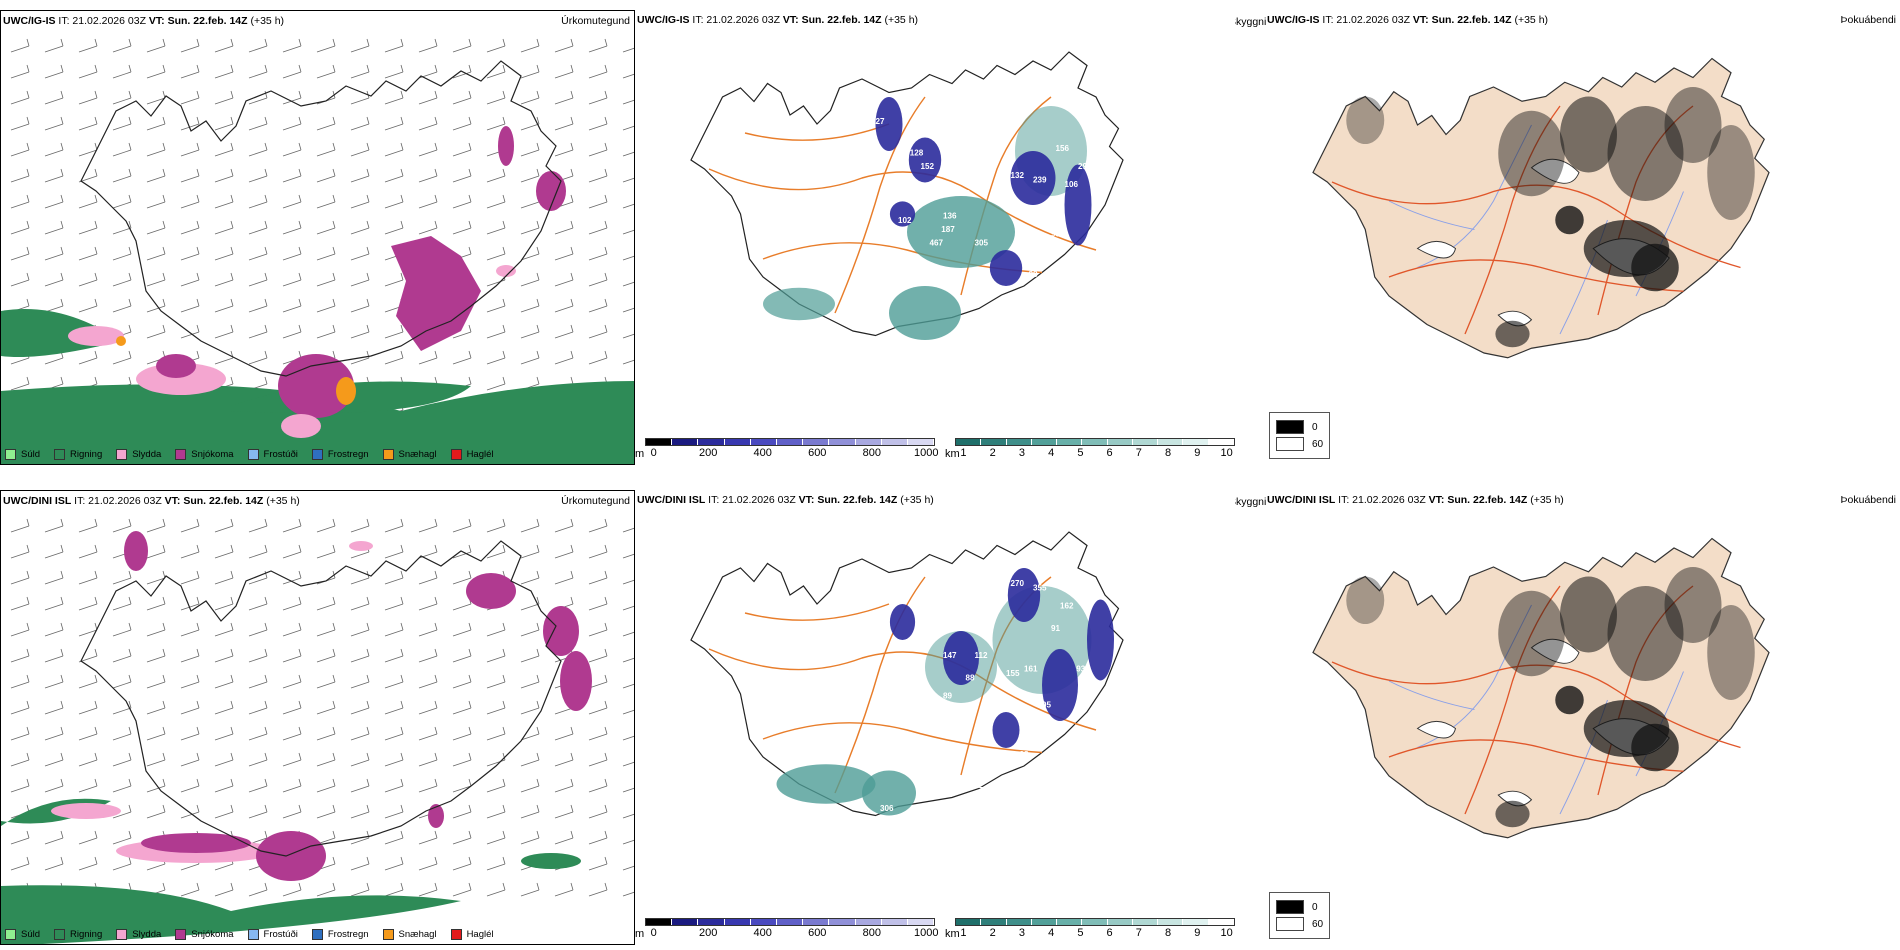 Image resolution: width=1900 pixels, height=950 pixels. What do you see at coordinates (1047, 261) in the screenshot?
I see `ceiling-label: 63` at bounding box center [1047, 261].